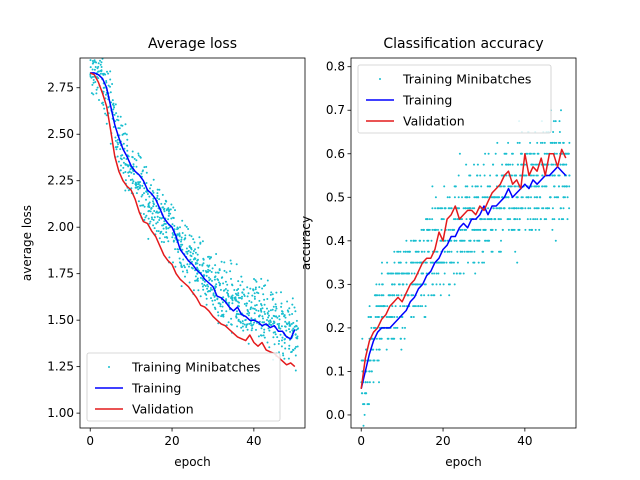 The width and height of the screenshot is (640, 480). I want to click on legend-label: Training Minibatches, so click(195, 367).